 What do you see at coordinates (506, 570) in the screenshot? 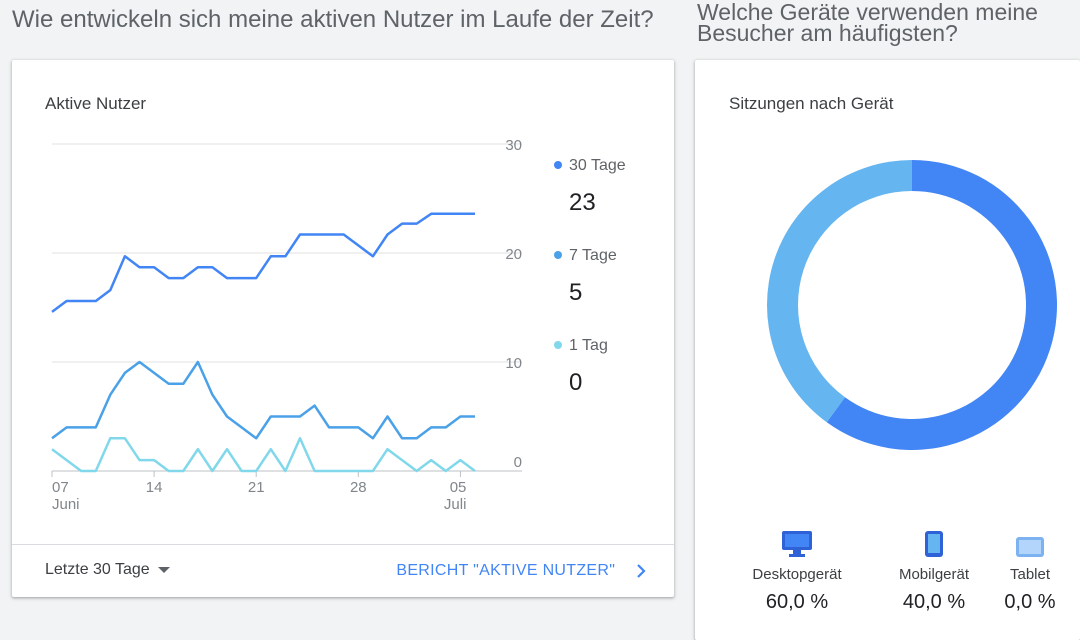
I see `report-link-label: BERICHT "AKTIVE NUTZER"` at bounding box center [506, 570].